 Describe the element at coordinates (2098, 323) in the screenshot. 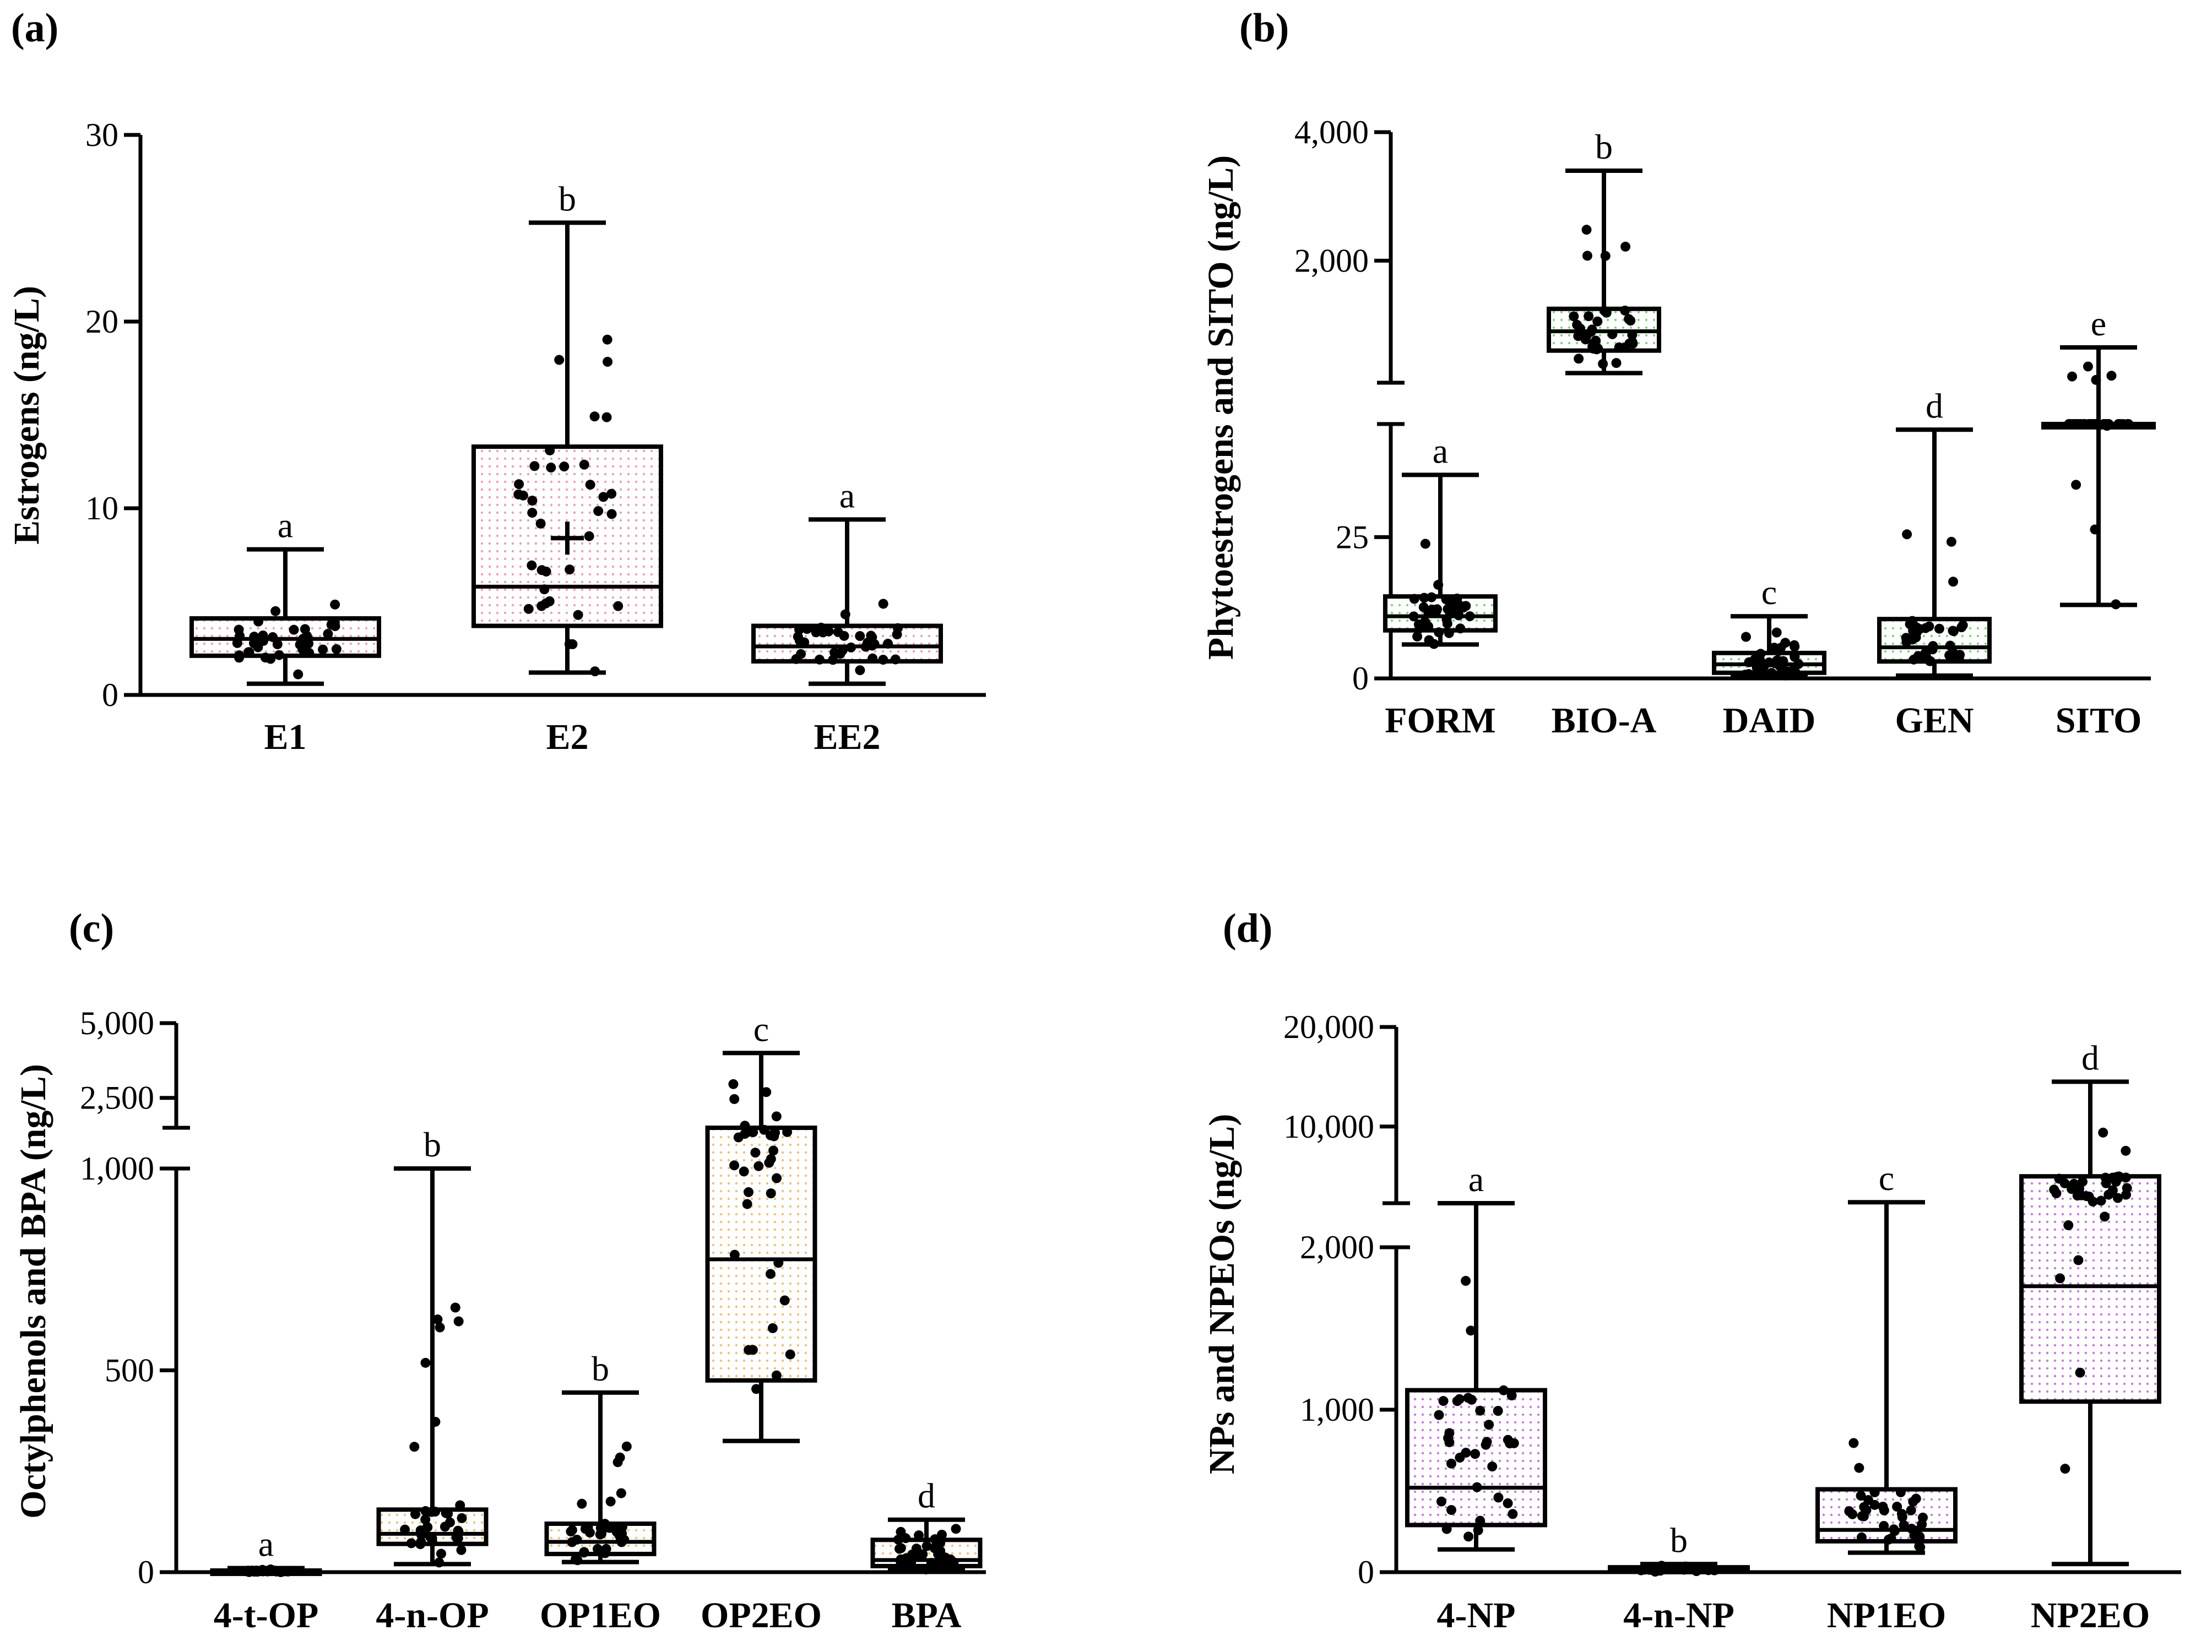

I see `significance-letter: e` at that location.